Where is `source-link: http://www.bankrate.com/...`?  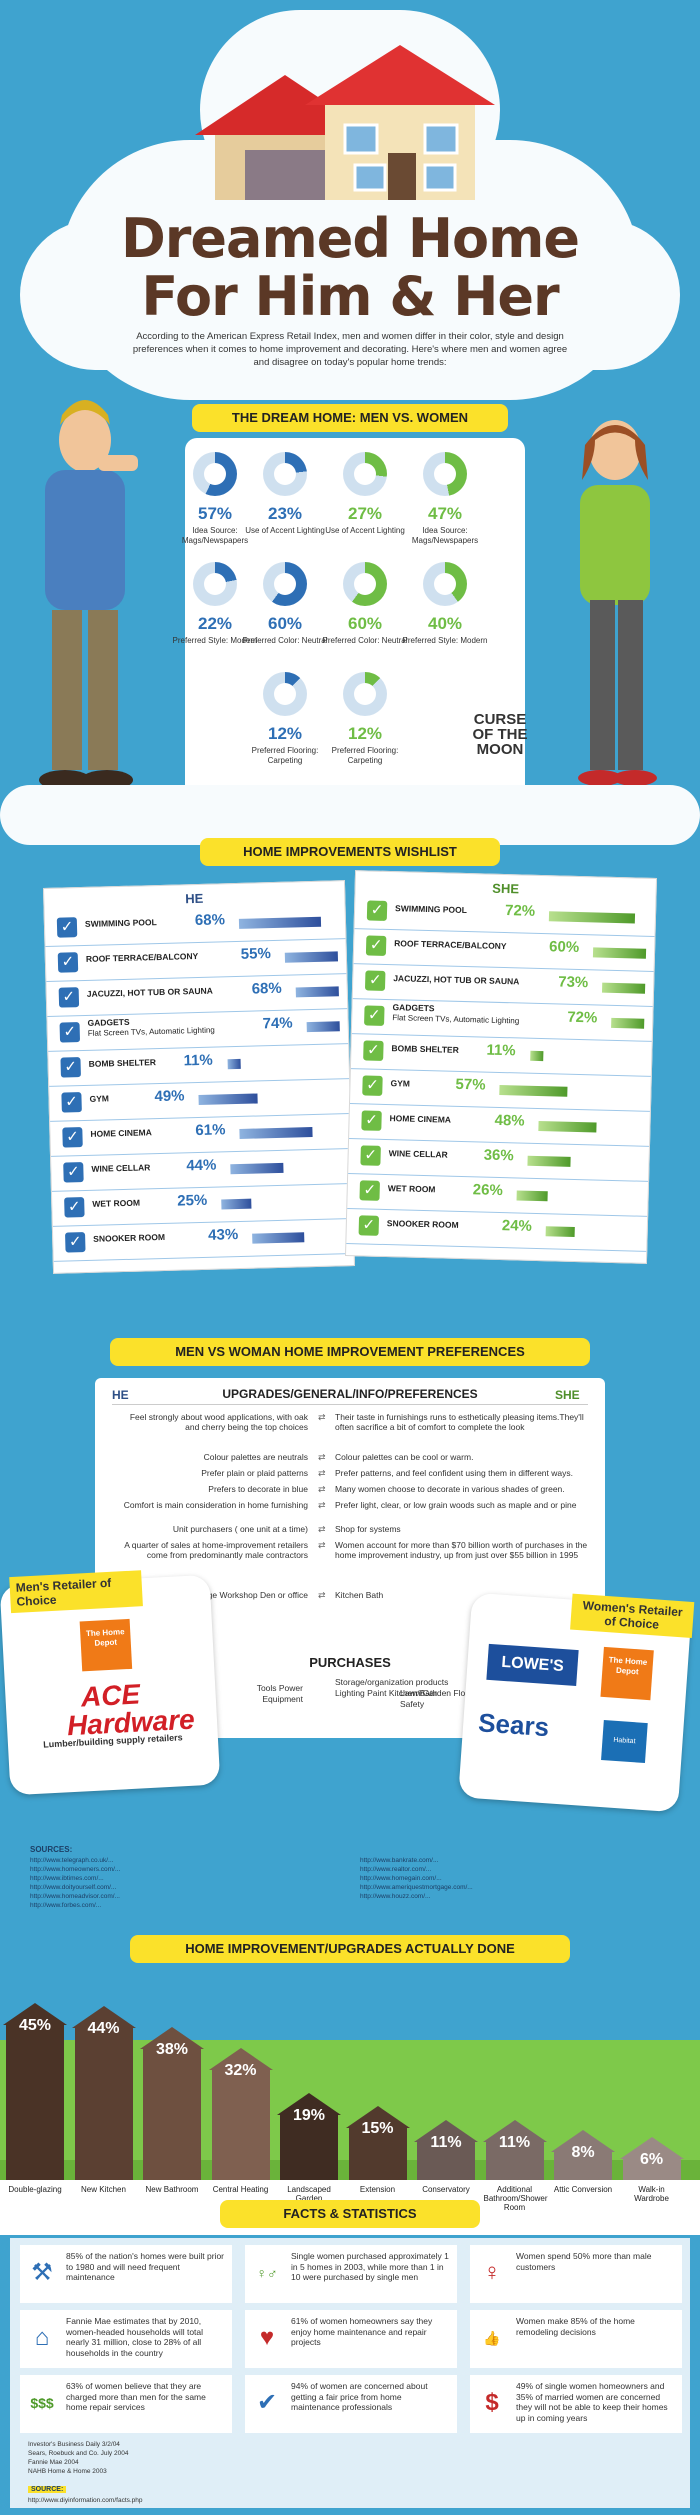 source-link: http://www.bankrate.com/... is located at coordinates (399, 1860).